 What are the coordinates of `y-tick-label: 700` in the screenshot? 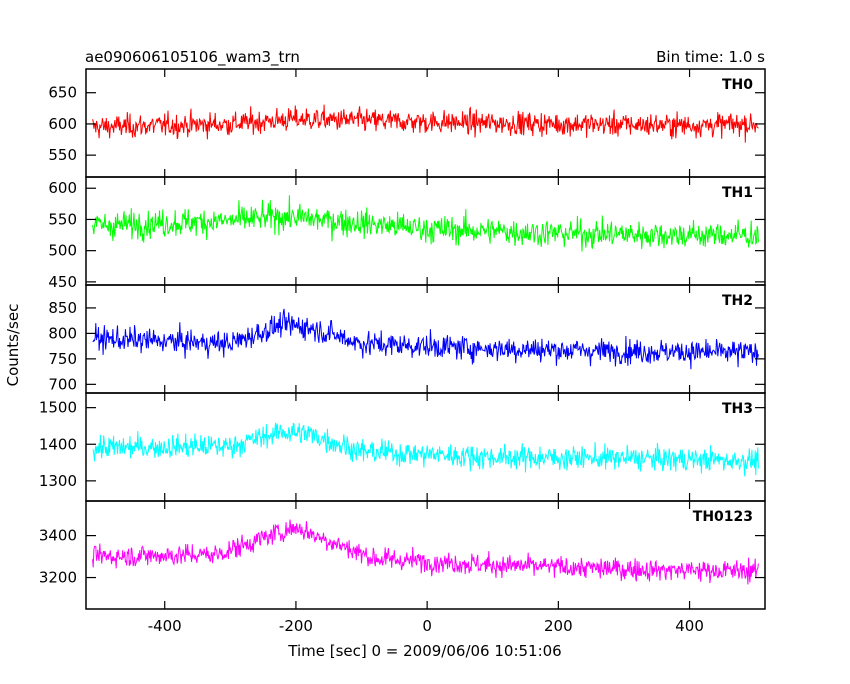 It's located at (62, 384).